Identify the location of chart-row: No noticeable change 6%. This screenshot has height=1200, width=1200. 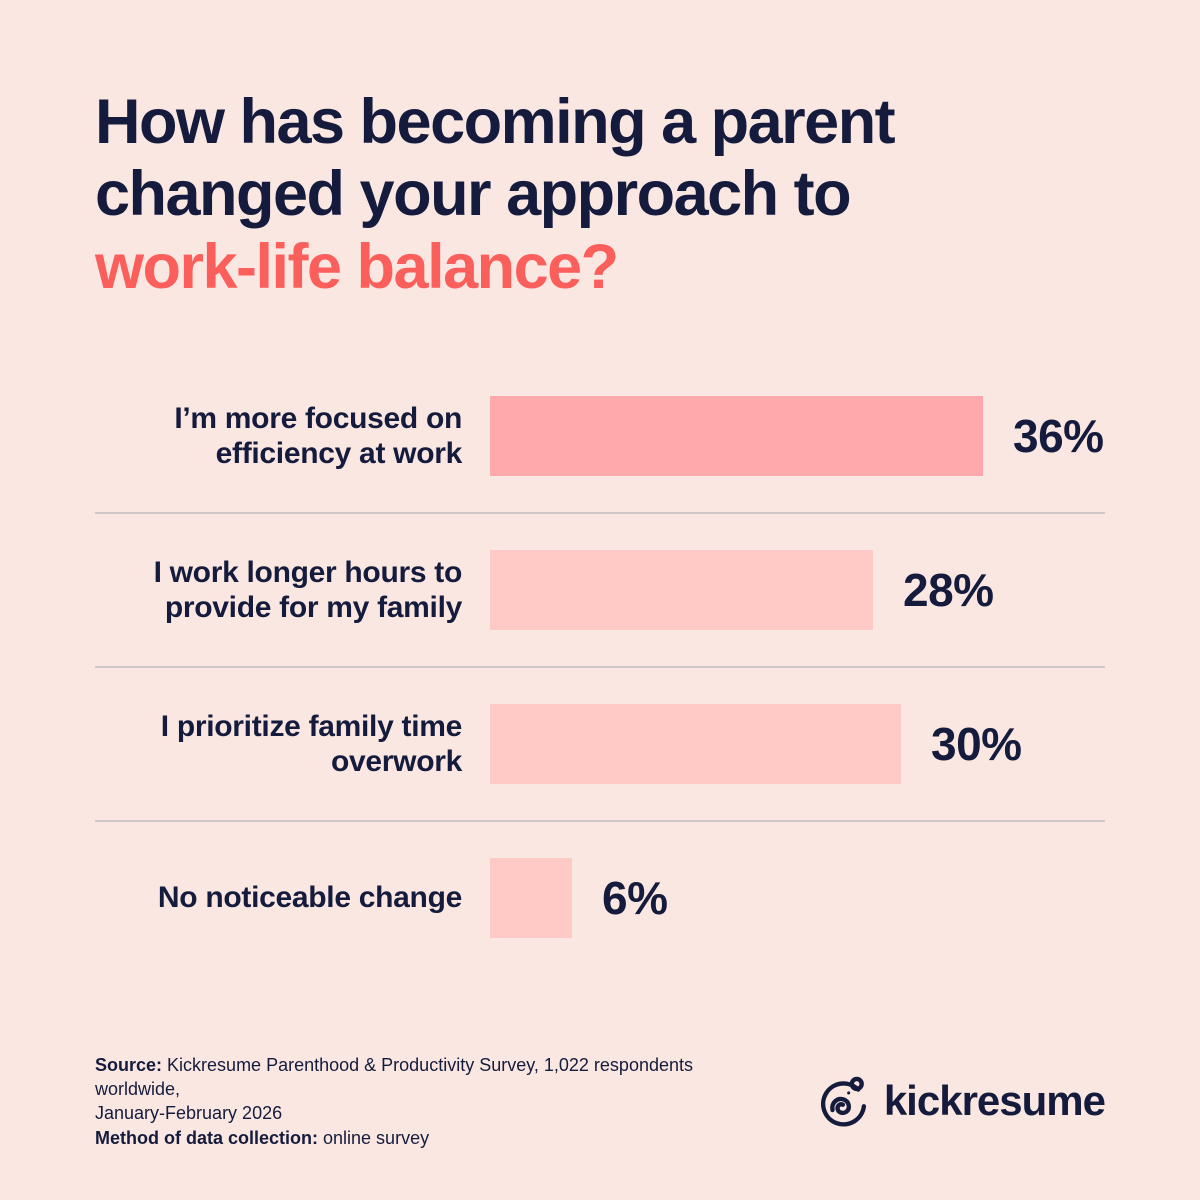
(600, 898).